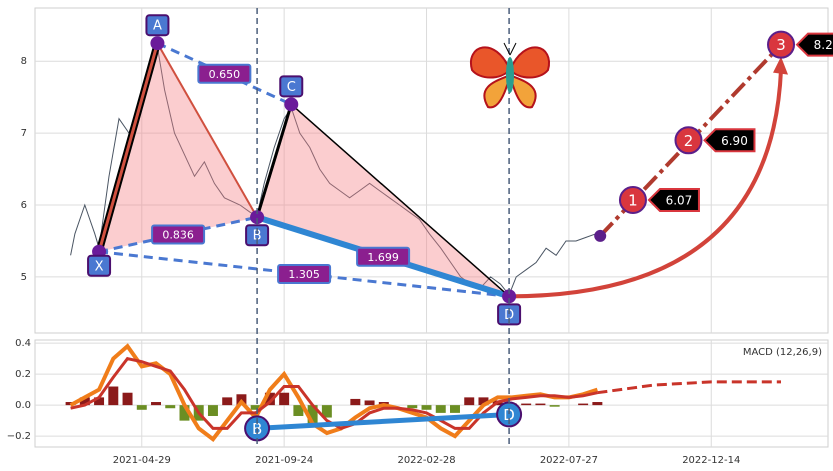 The image size is (833, 471). What do you see at coordinates (383, 421) in the screenshot?
I see `macd-bd-line` at bounding box center [383, 421].